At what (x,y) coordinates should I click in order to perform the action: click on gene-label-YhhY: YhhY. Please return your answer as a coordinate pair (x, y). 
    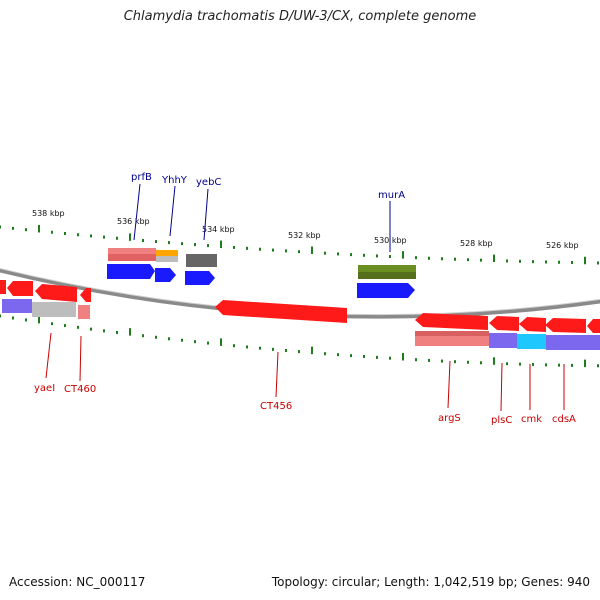
    Looking at the image, I should click on (174, 180).